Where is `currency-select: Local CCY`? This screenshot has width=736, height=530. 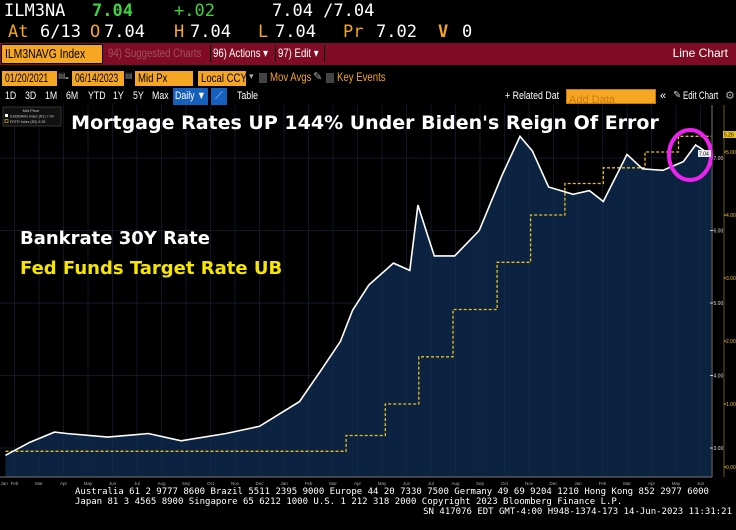 currency-select: Local CCY is located at coordinates (222, 78).